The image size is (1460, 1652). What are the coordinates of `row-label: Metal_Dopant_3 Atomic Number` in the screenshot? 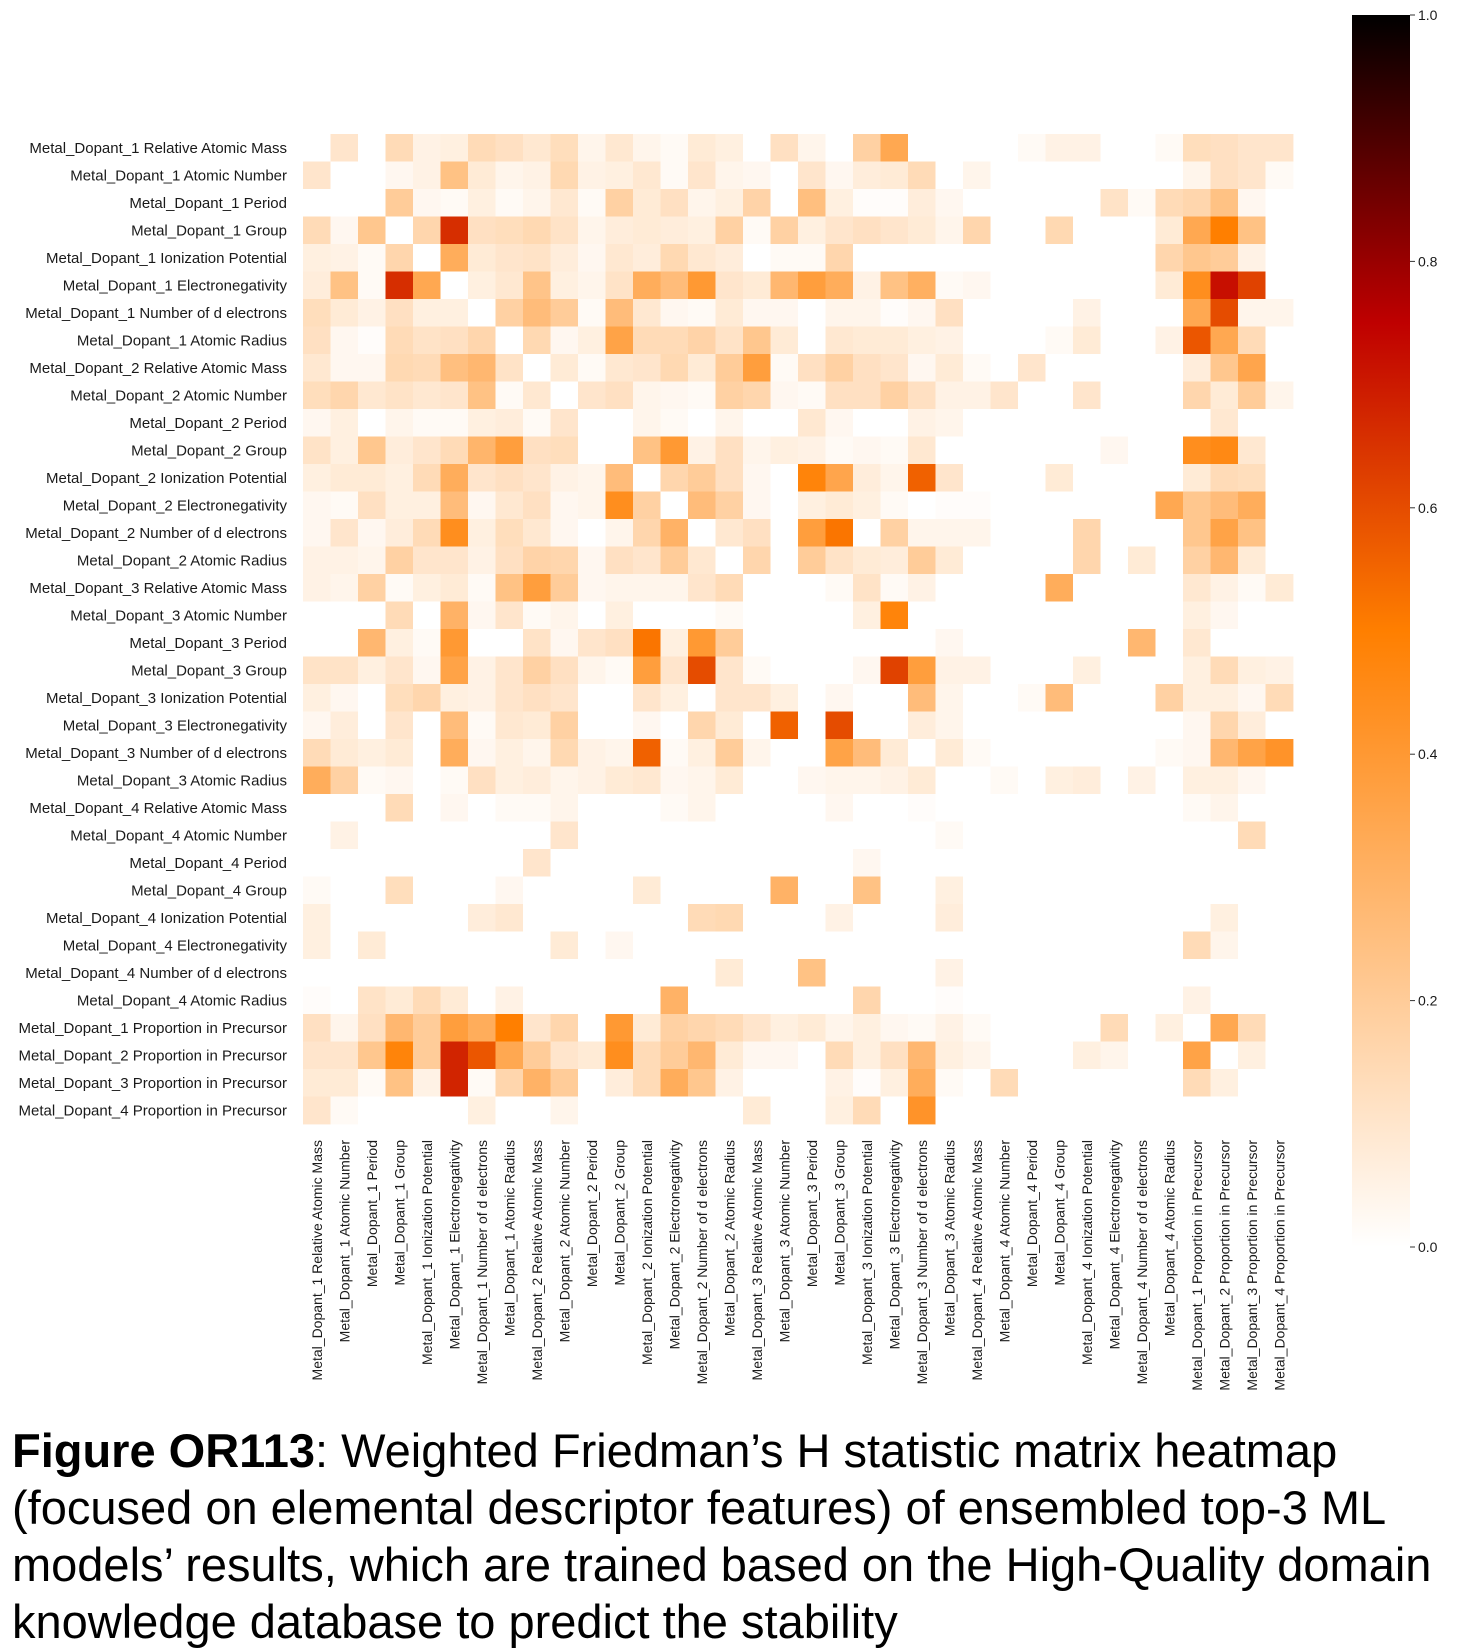 It's located at (178, 615).